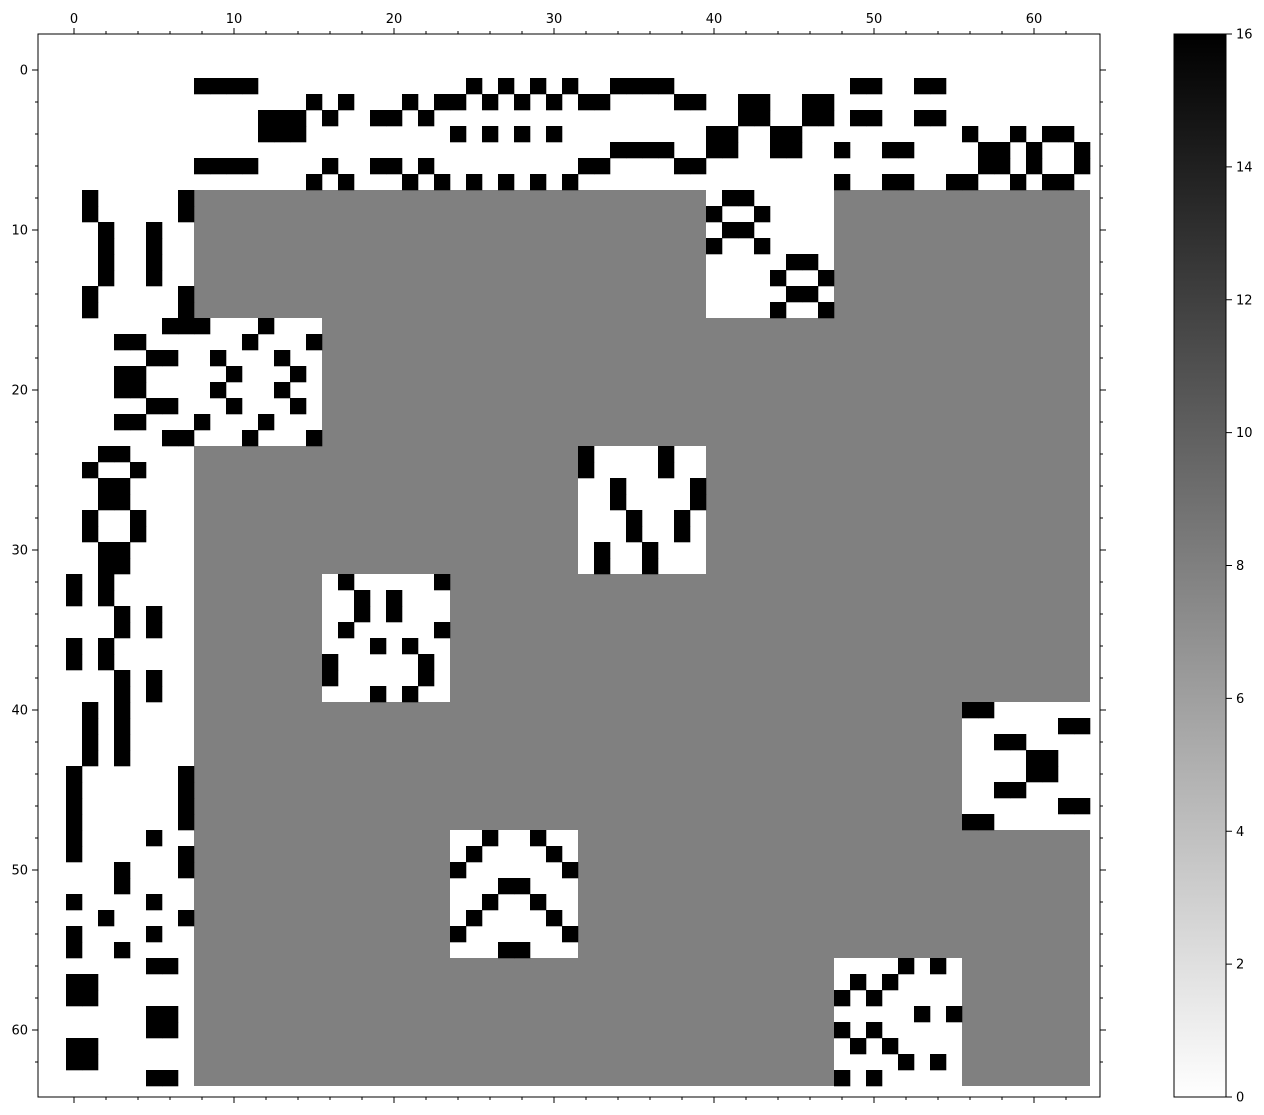 The image size is (1264, 1115). Describe the element at coordinates (874, 19) in the screenshot. I see `x-tick-label: 50` at that location.